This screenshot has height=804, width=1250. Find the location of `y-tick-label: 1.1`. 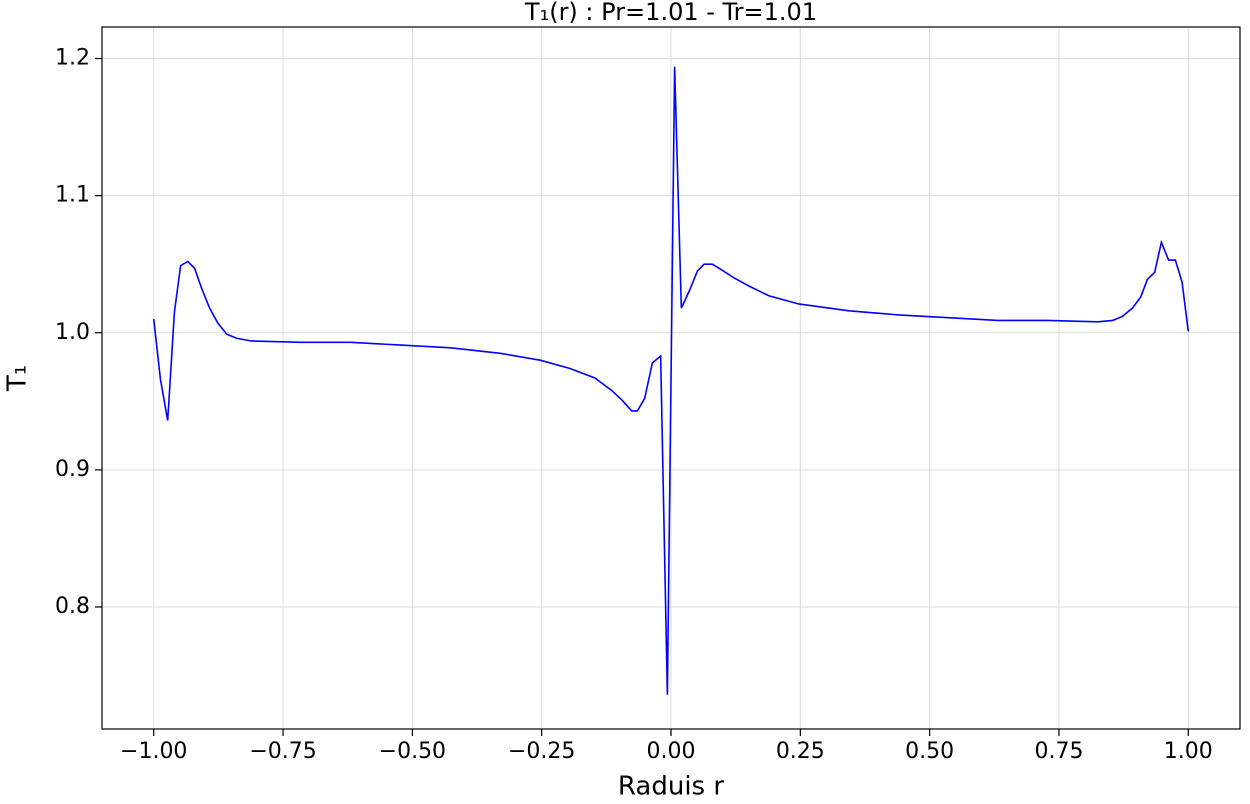

y-tick-label: 1.1 is located at coordinates (72, 195).